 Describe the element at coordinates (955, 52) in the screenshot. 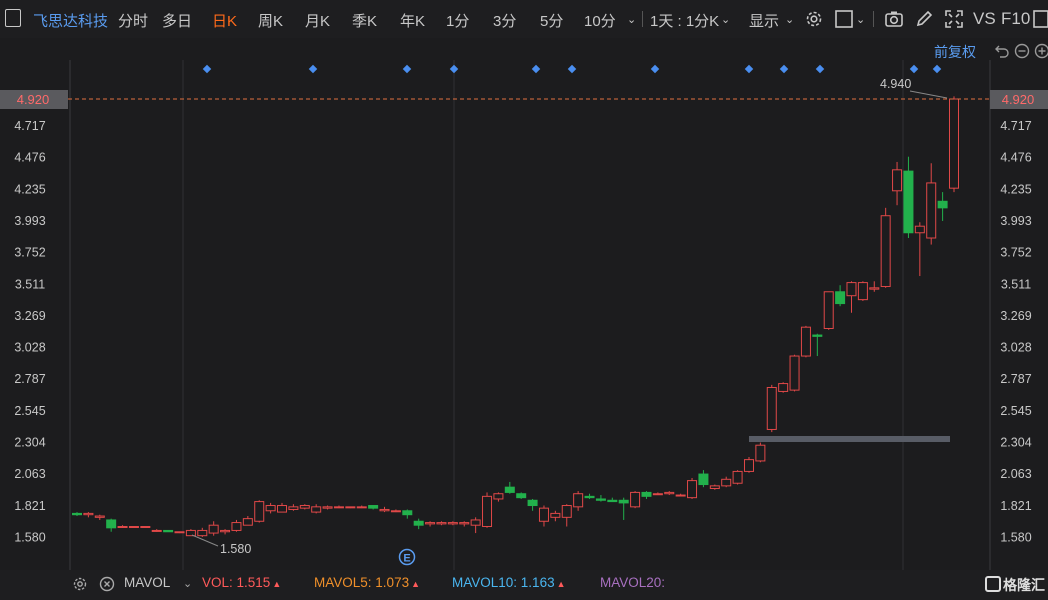

I see `price-adjust-select: 前复权` at that location.